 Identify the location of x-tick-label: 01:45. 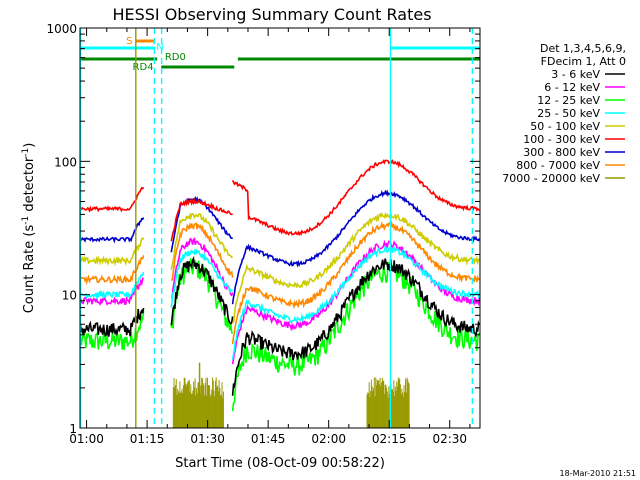
(268, 439).